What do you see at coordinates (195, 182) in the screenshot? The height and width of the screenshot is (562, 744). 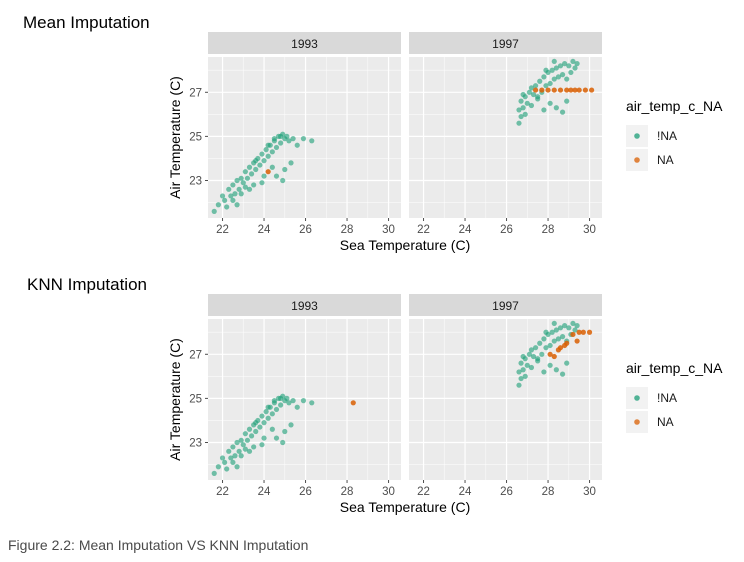 I see `y-tick-label: 23` at bounding box center [195, 182].